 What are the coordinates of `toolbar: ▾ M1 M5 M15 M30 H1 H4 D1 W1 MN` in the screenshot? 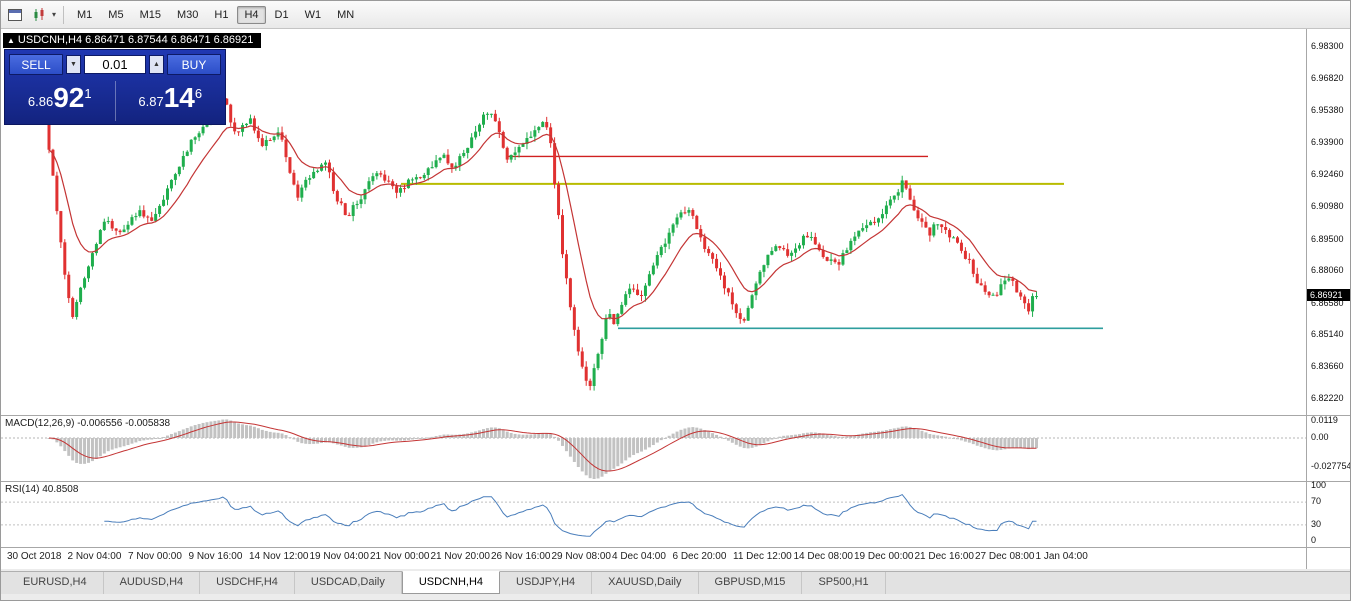 It's located at (675, 15).